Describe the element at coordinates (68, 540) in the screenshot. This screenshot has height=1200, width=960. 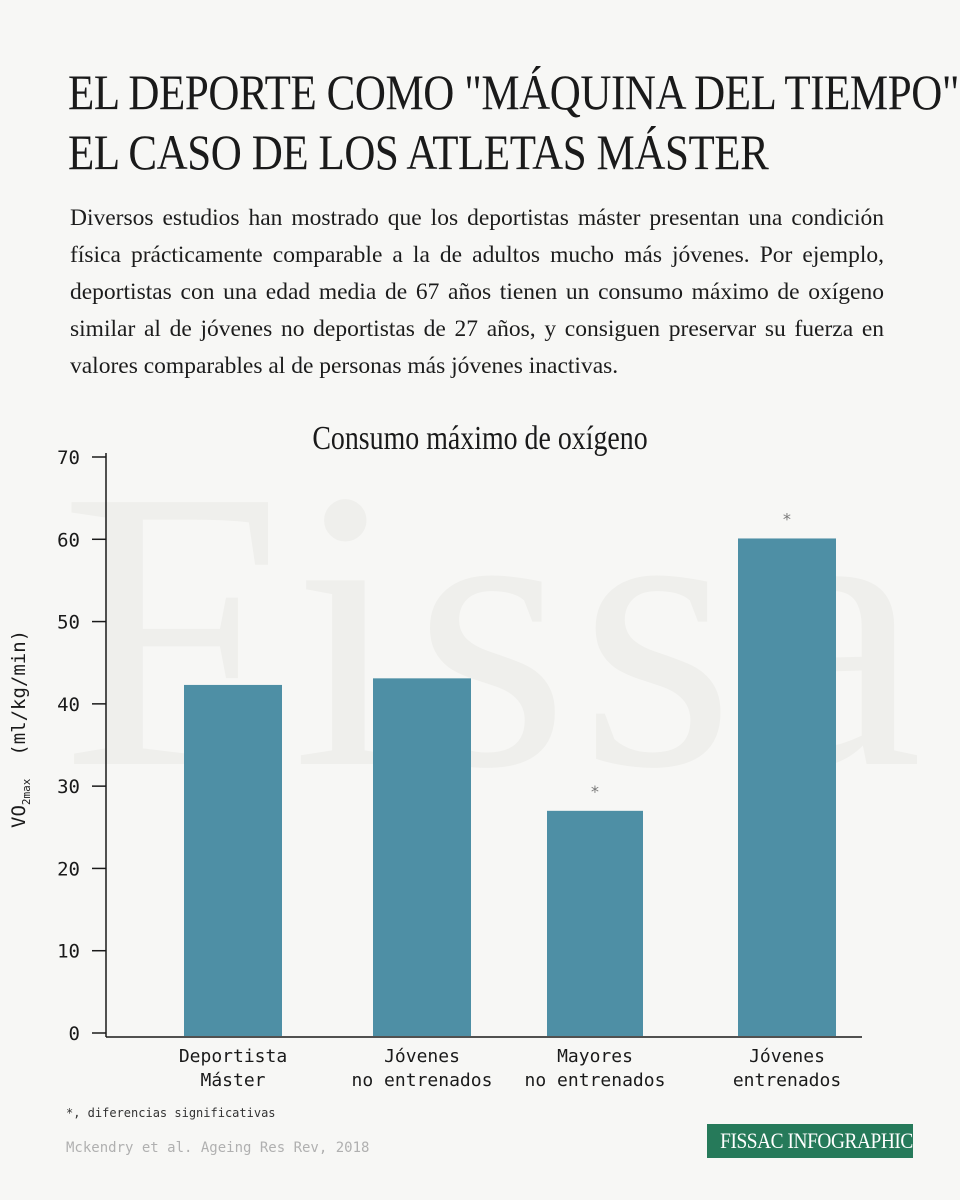
I see `y-tick-label: 60` at that location.